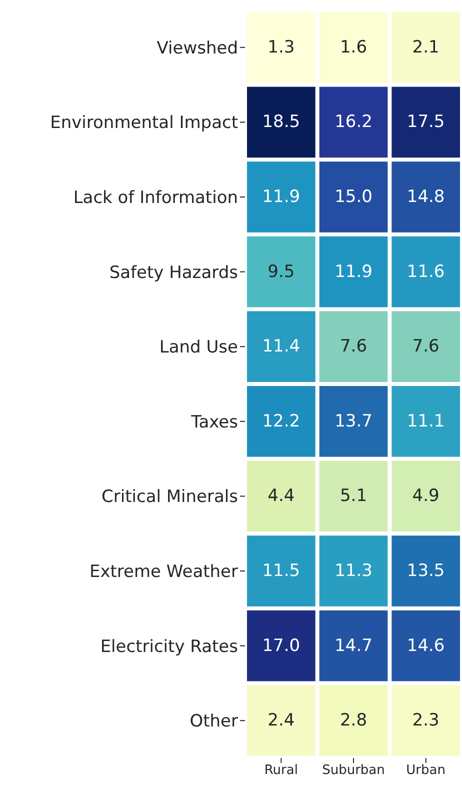 Image resolution: width=462 pixels, height=791 pixels. Describe the element at coordinates (281, 346) in the screenshot. I see `data-label: 11.4` at that location.